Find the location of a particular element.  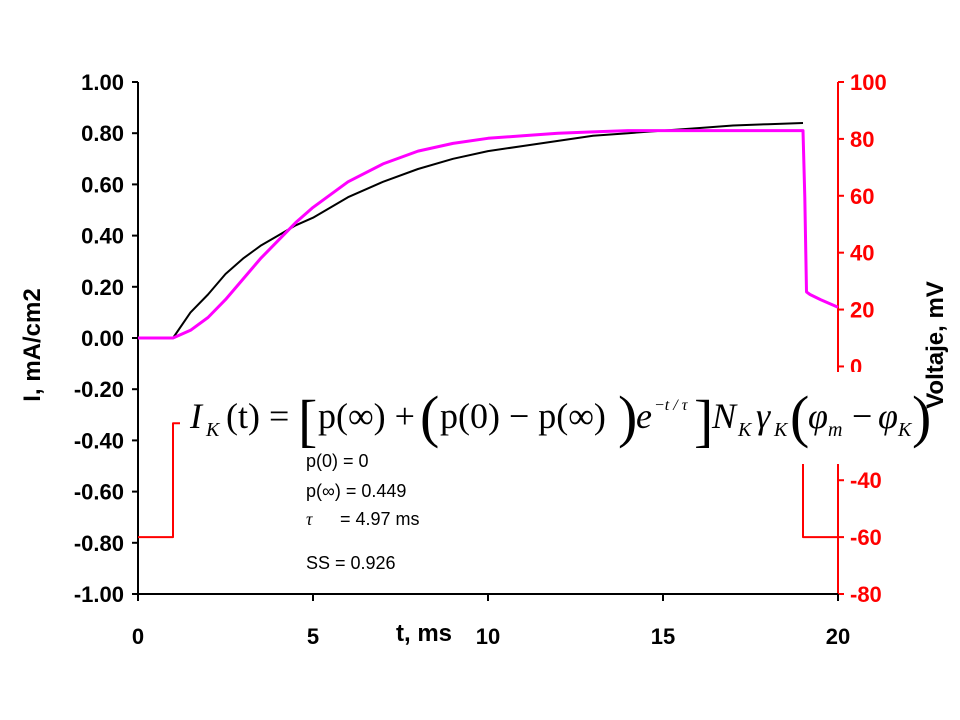

y2-tick-label: -40 is located at coordinates (866, 480).